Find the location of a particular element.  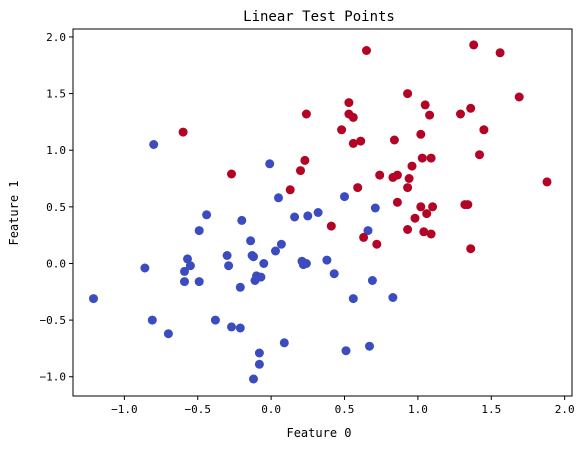

x-tick-label: 1.0 is located at coordinates (418, 409).